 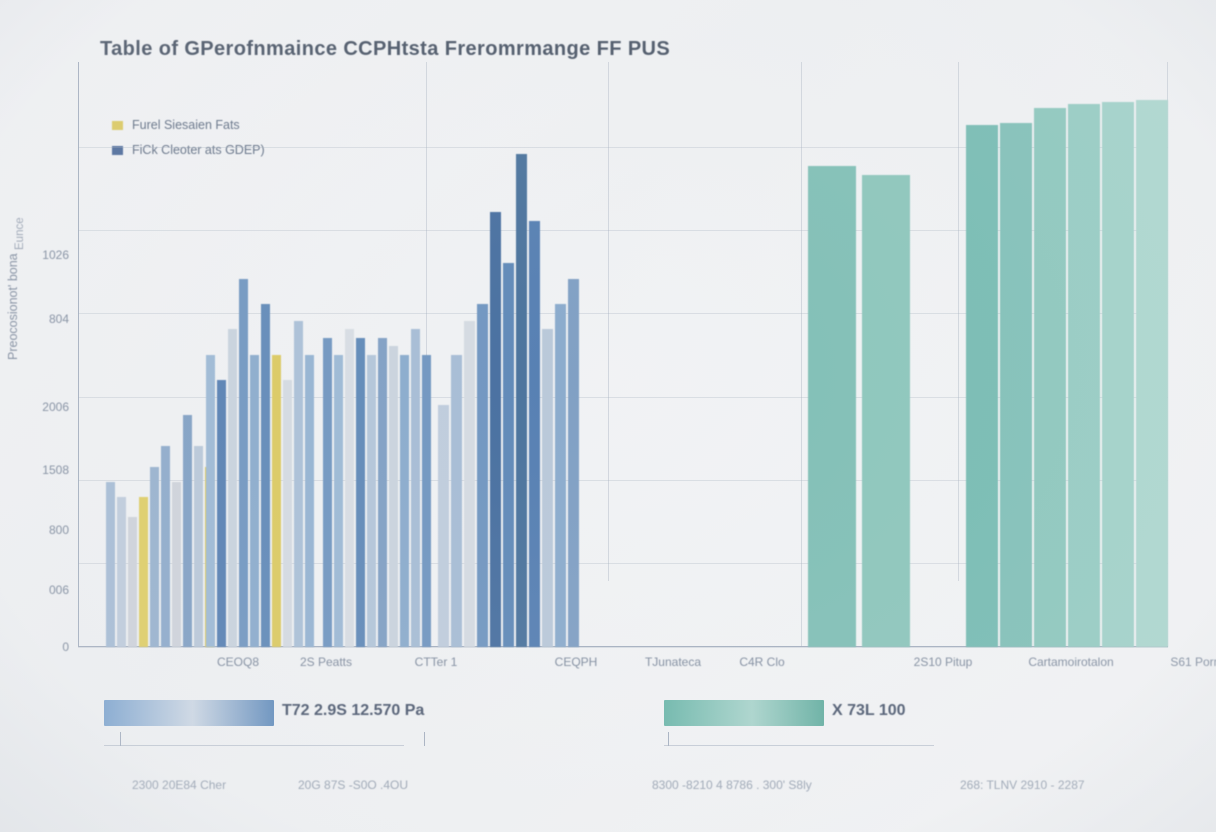 I want to click on y-tick-label: 006, so click(x=58, y=590).